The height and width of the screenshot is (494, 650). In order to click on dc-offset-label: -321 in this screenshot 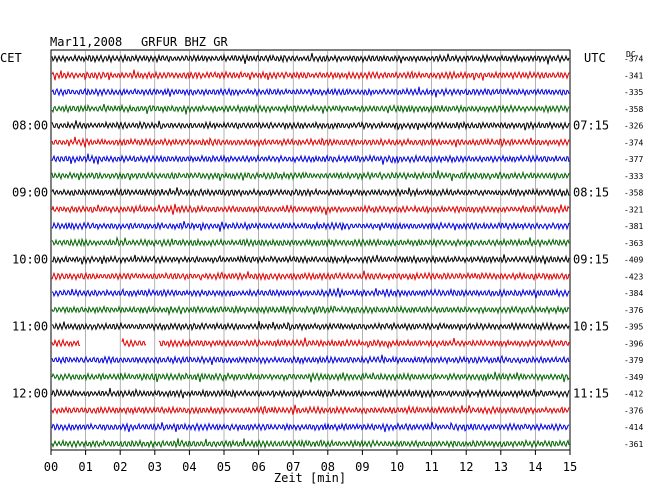, I will do `click(633, 209)`.